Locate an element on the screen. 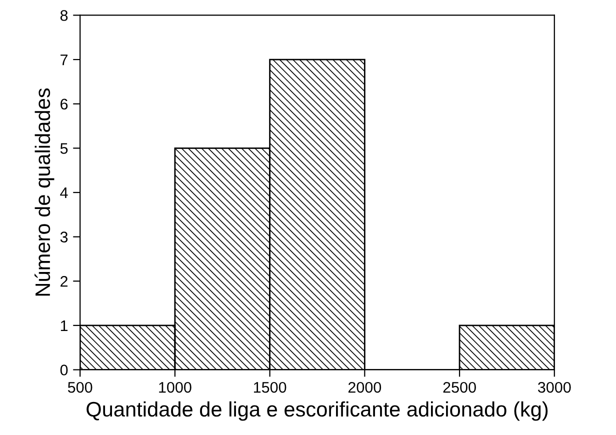 The image size is (616, 435). x-tick-label: 2500 is located at coordinates (459, 387).